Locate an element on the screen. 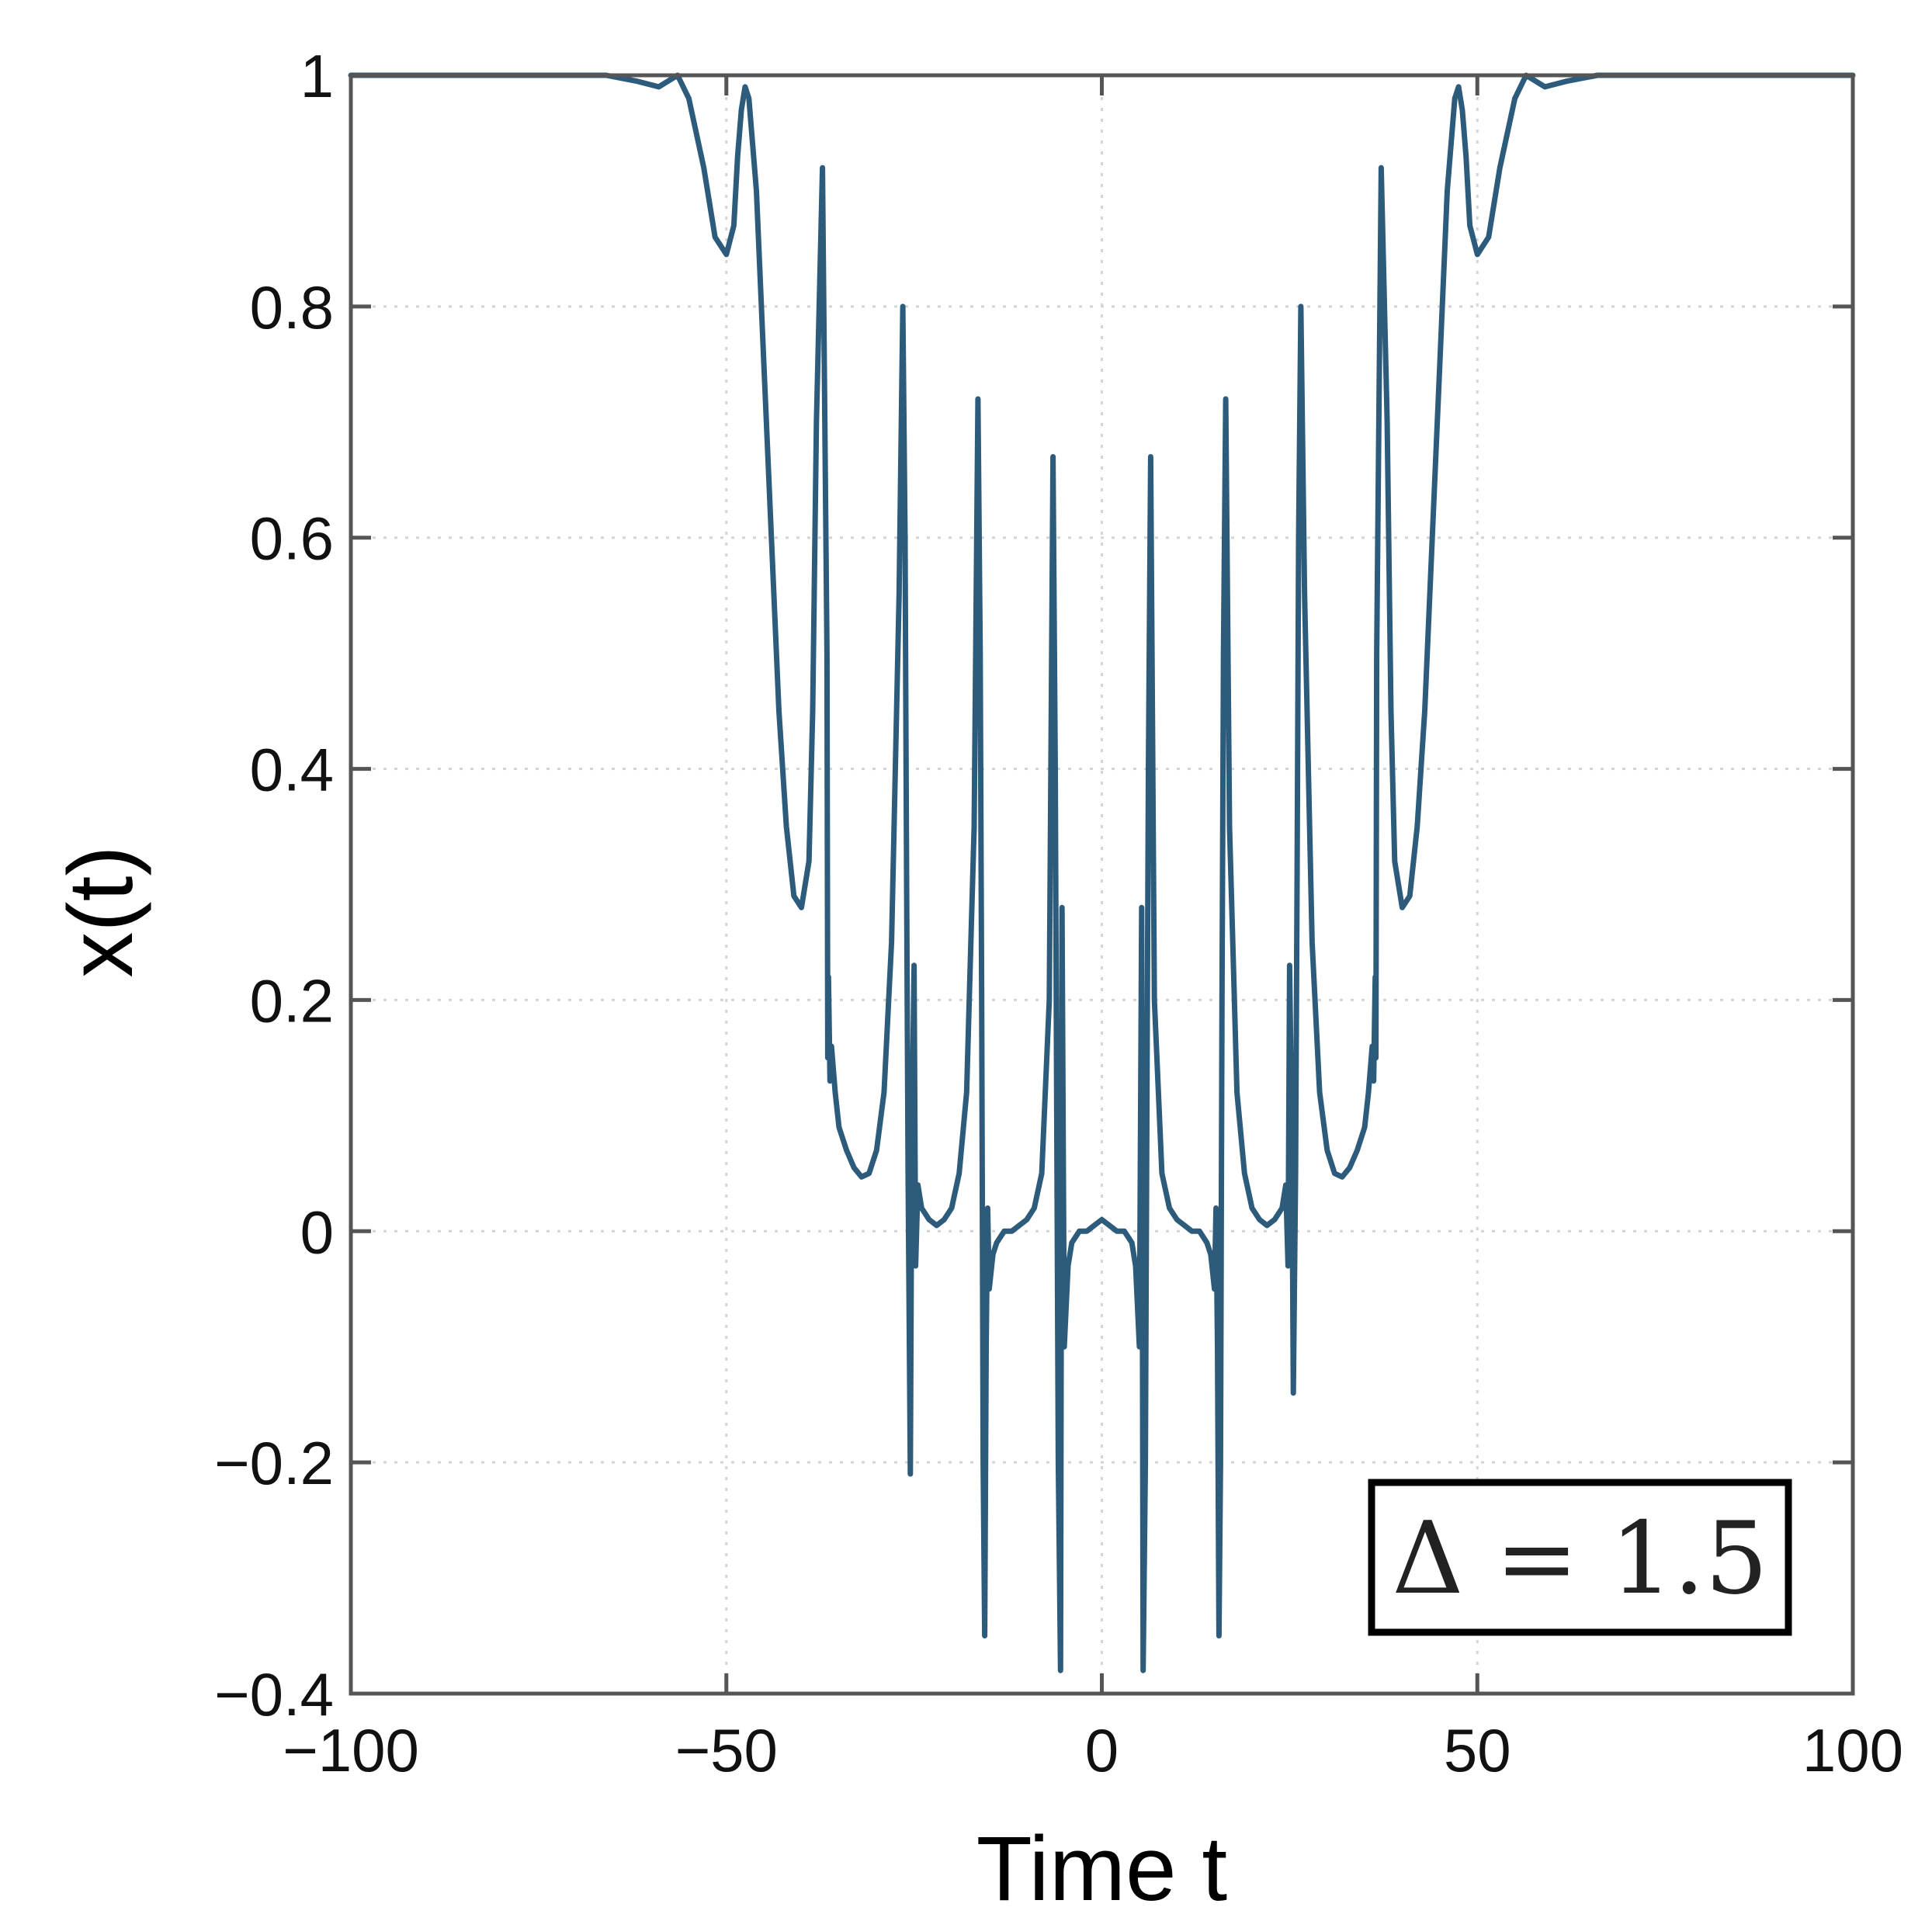 This screenshot has height=1921, width=1932. annotation-box: Δ = 1.5 is located at coordinates (1580, 1557).